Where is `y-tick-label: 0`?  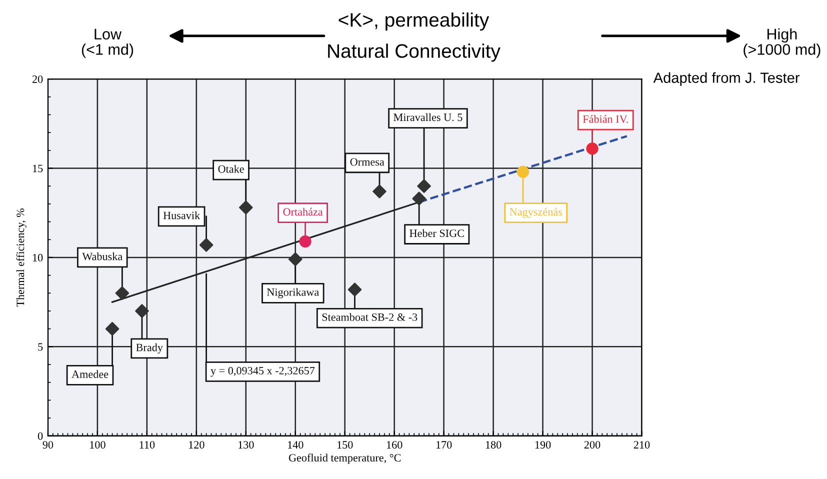 y-tick-label: 0 is located at coordinates (40, 436).